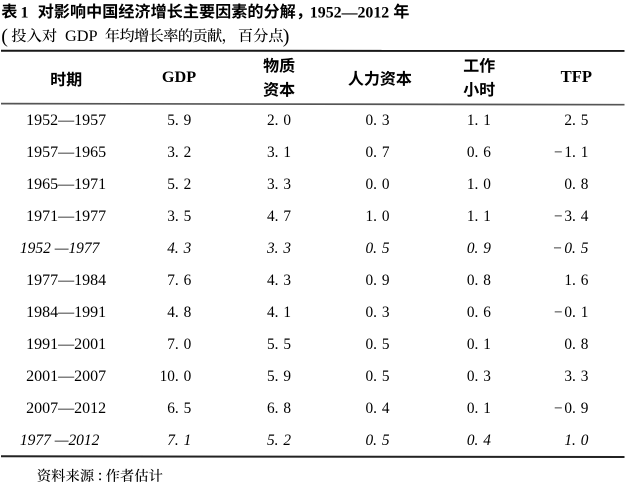  What do you see at coordinates (576, 76) in the screenshot?
I see `svg-text: TFP` at bounding box center [576, 76].